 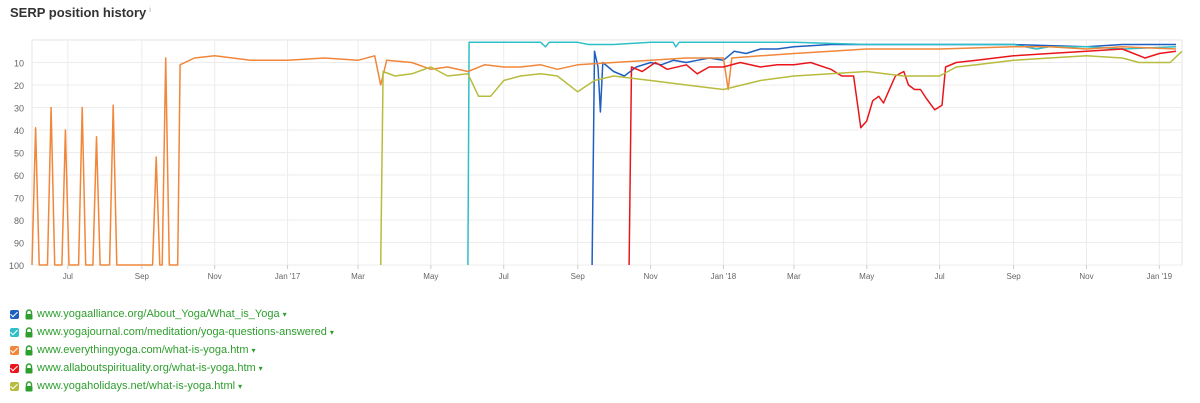 I want to click on y-tick-label: 20, so click(x=19, y=86).